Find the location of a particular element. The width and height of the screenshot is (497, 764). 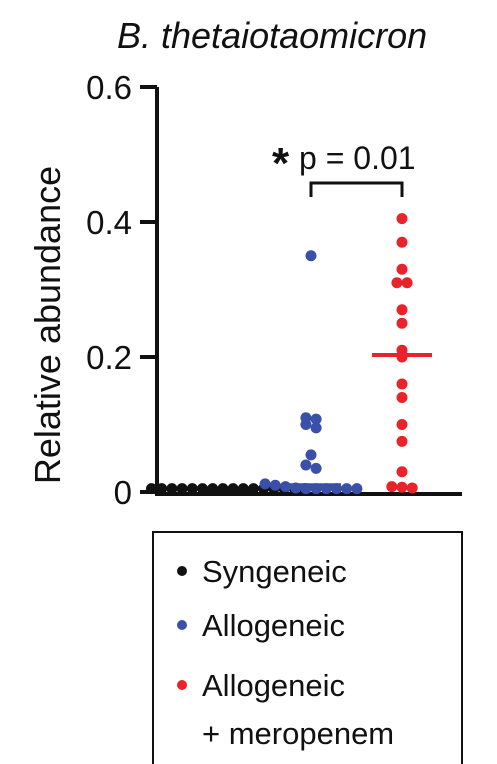

legend-label-allogeneic-meropenem: Allogeneic is located at coordinates (273, 685).